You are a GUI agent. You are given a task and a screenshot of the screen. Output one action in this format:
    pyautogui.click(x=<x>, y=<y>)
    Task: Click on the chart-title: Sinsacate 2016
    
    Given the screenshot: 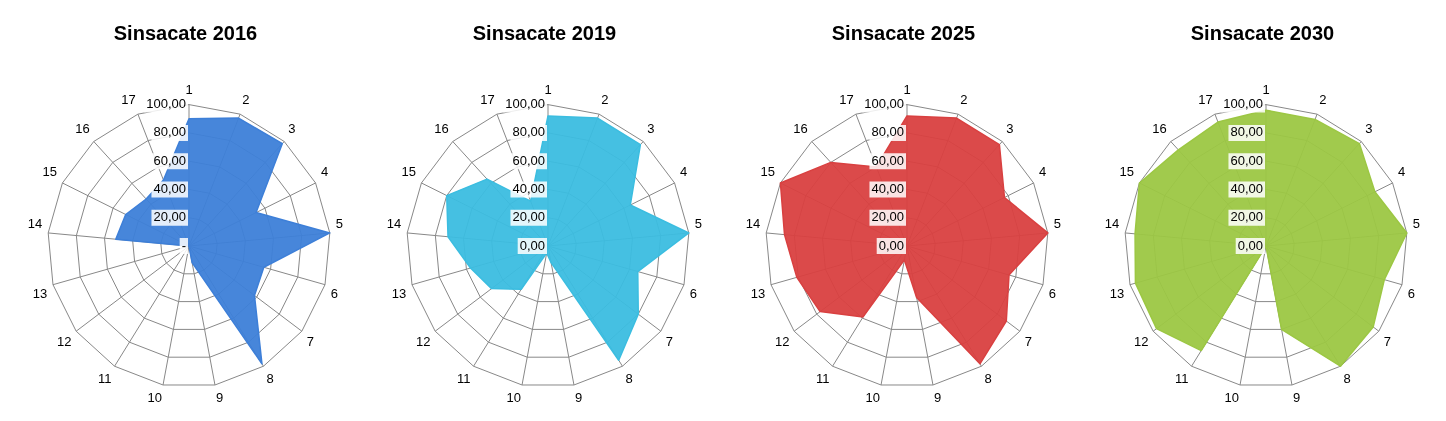 What is the action you would take?
    pyautogui.click(x=185, y=32)
    